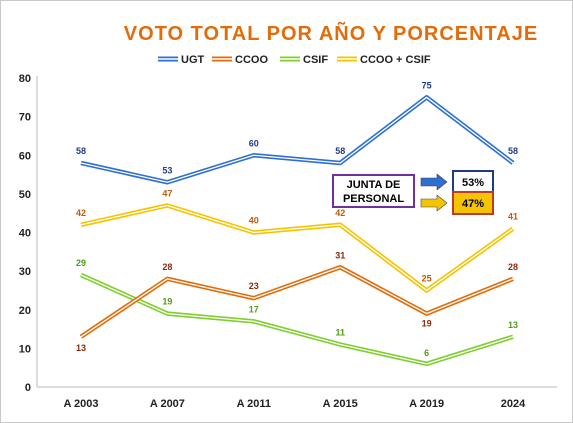 The height and width of the screenshot is (423, 573). I want to click on y-tick-label: 30, so click(25, 272).